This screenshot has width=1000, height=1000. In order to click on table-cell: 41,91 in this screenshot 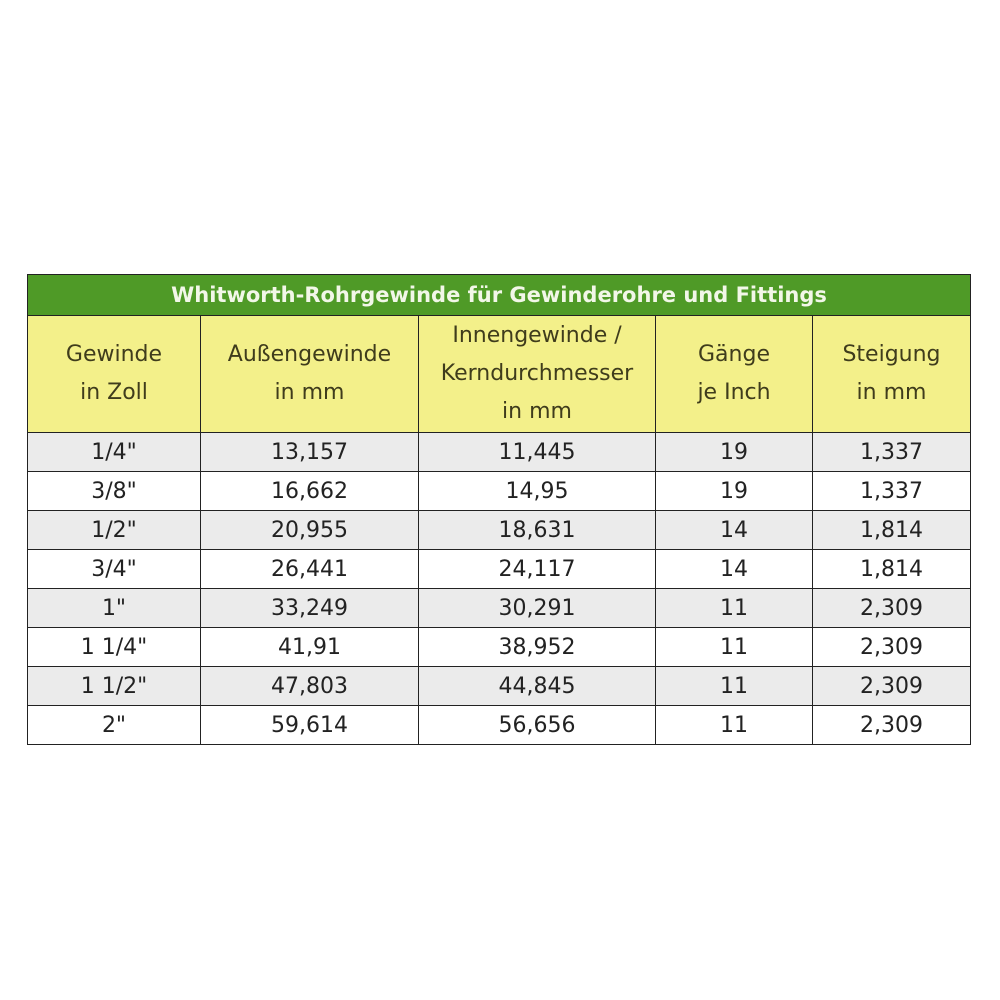, I will do `click(309, 647)`.